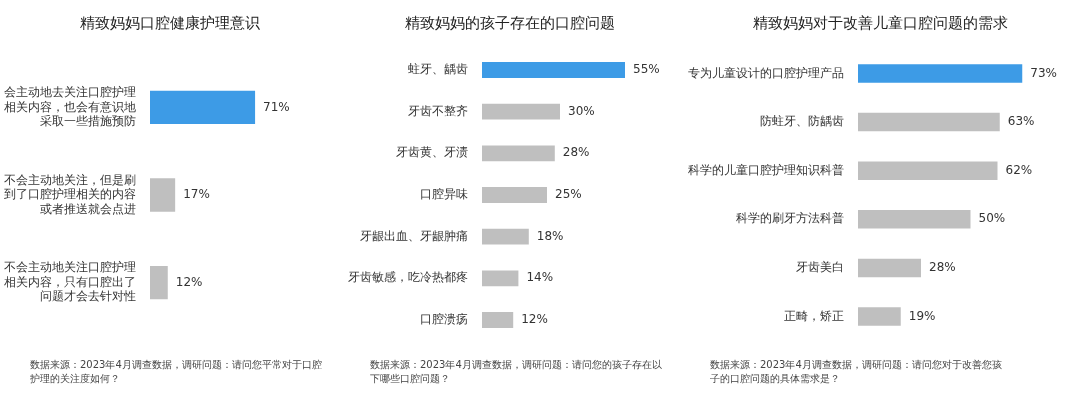 The image size is (1080, 418). What do you see at coordinates (170, 24) in the screenshot?
I see `chart-title: 精致妈妈口腔健康护理意识` at bounding box center [170, 24].